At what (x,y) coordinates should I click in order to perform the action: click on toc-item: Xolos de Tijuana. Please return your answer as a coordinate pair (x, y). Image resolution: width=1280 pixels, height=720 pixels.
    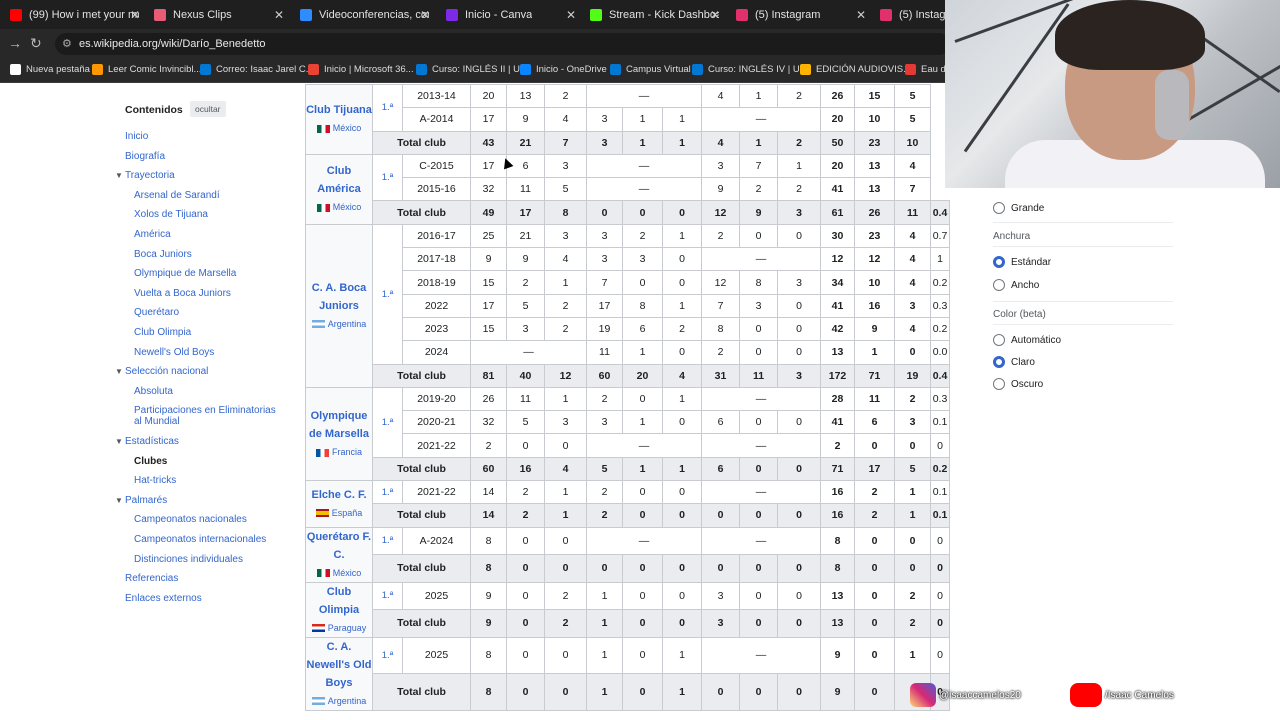
    Looking at the image, I should click on (171, 214).